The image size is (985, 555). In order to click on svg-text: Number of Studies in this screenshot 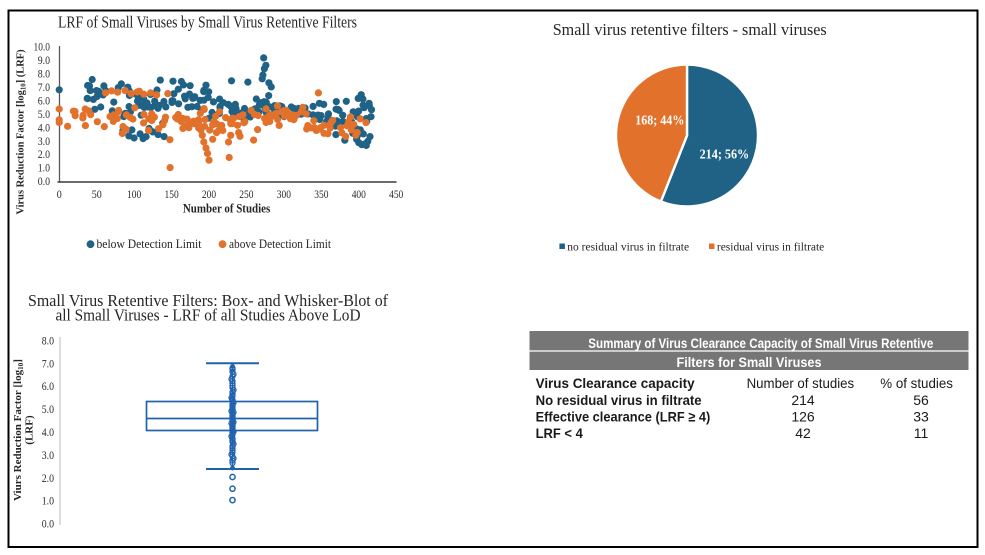, I will do `click(226, 208)`.